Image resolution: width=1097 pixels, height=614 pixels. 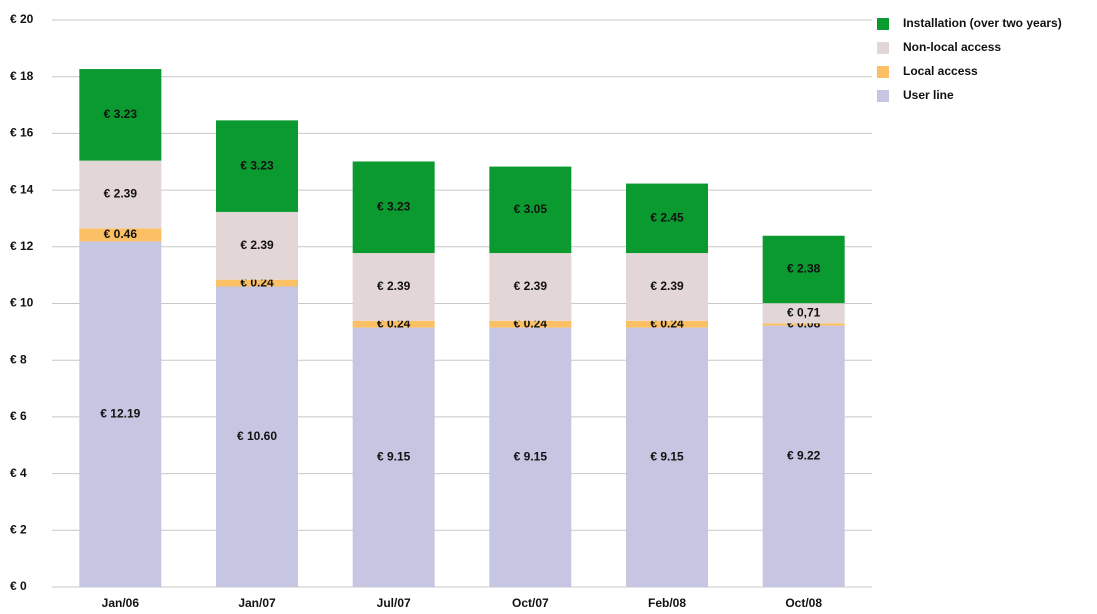 I want to click on legend-label: Non-local access, so click(x=952, y=47).